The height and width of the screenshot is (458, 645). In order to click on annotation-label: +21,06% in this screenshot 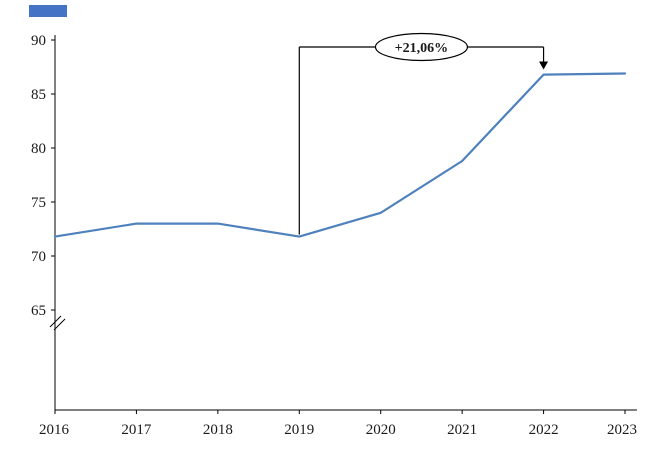, I will do `click(421, 48)`.